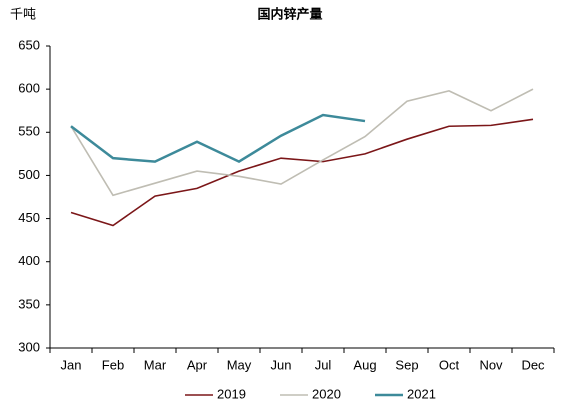  What do you see at coordinates (533, 364) in the screenshot?
I see `x-tick-label: Dec` at bounding box center [533, 364].